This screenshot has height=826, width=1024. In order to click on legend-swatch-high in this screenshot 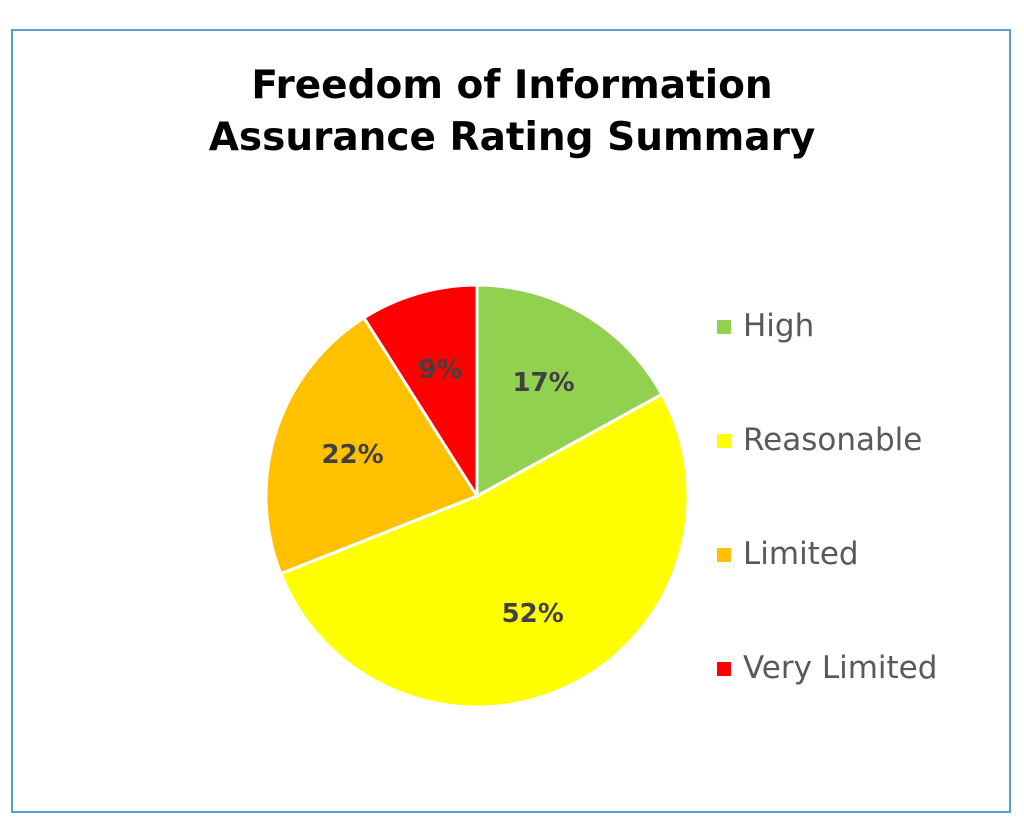, I will do `click(724, 327)`.